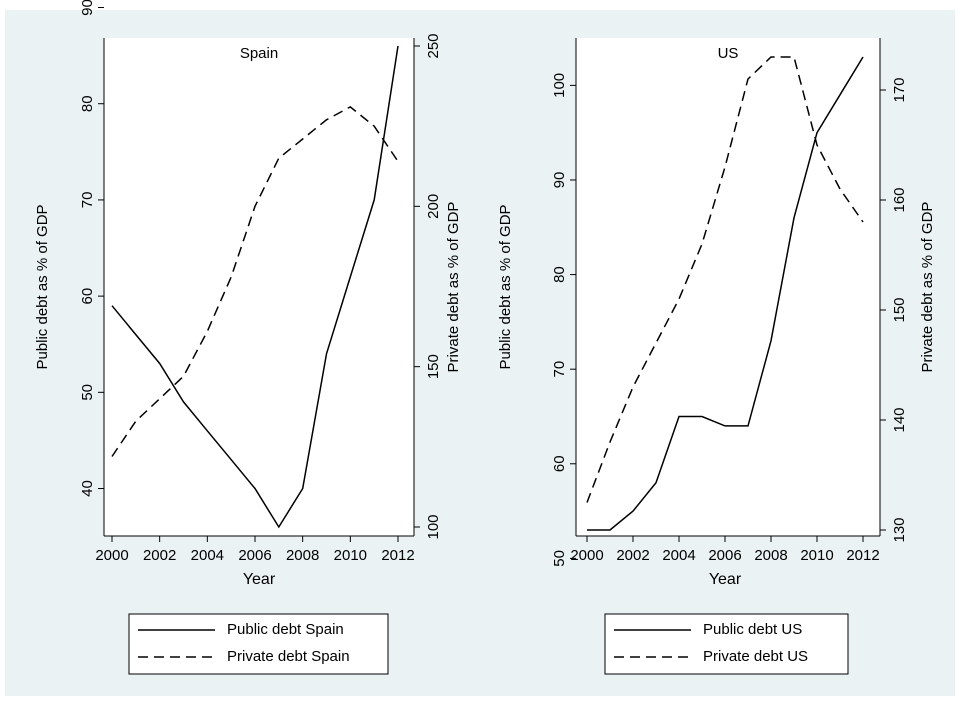 This screenshot has height=703, width=961. Describe the element at coordinates (899, 199) in the screenshot. I see `right-tick-label-160: 160` at that location.